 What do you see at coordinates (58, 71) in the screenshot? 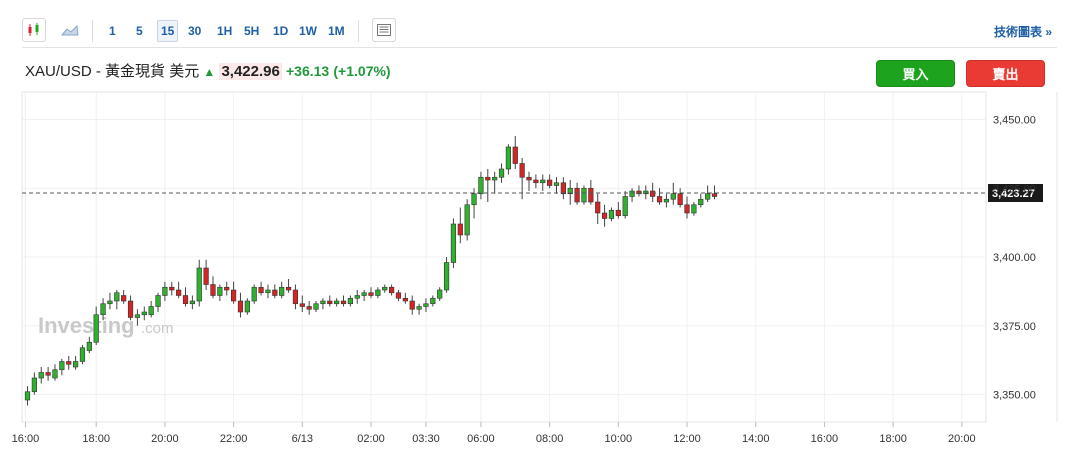
I see `instrument-symbol: XAU/USD` at bounding box center [58, 71].